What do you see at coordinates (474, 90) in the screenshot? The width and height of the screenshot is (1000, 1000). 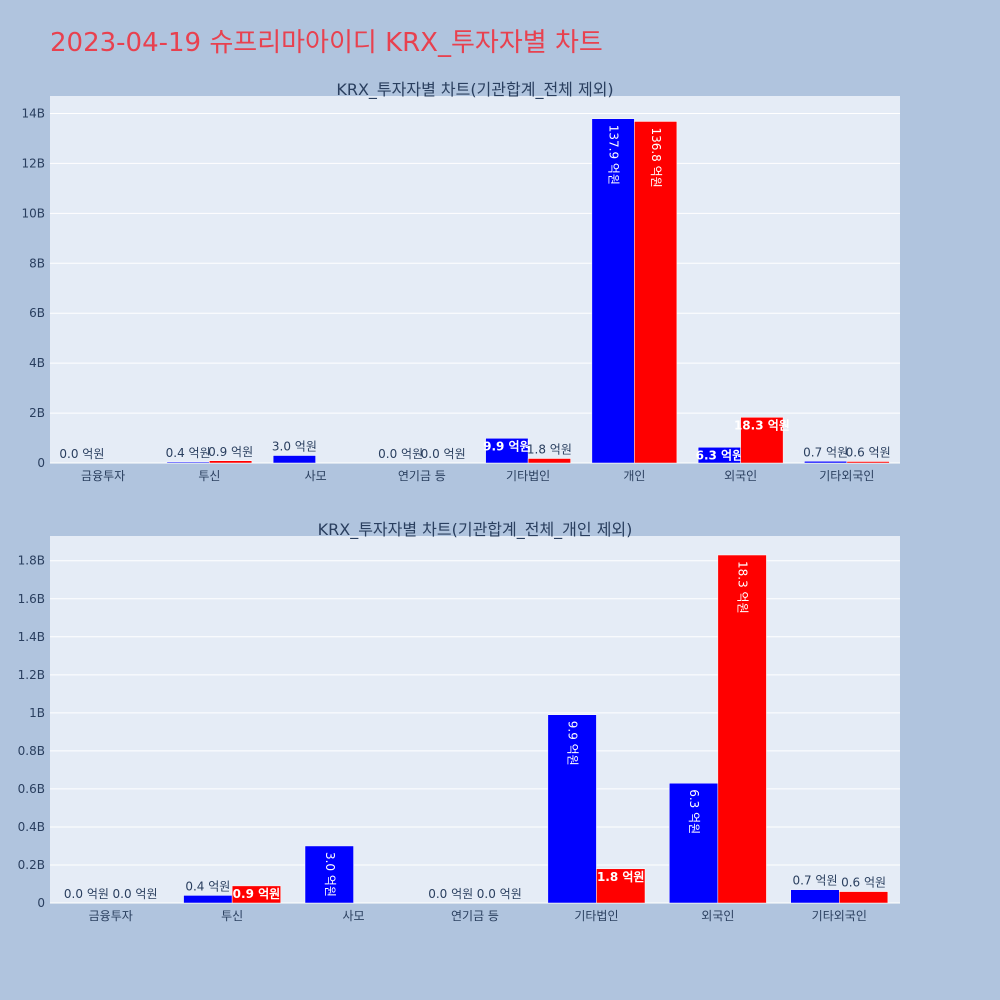 I see `chart-title: KRX_투자자별 차트(기관합계_전체 제외)` at bounding box center [474, 90].